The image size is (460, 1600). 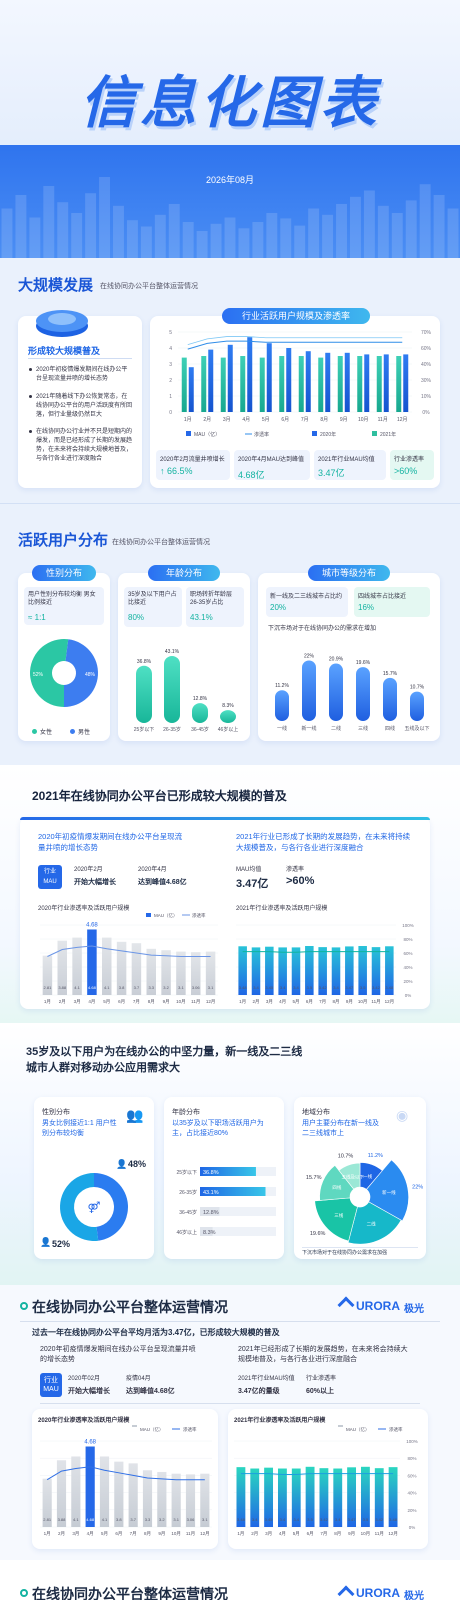 I want to click on slice-label: 新一线, so click(x=389, y=1192).